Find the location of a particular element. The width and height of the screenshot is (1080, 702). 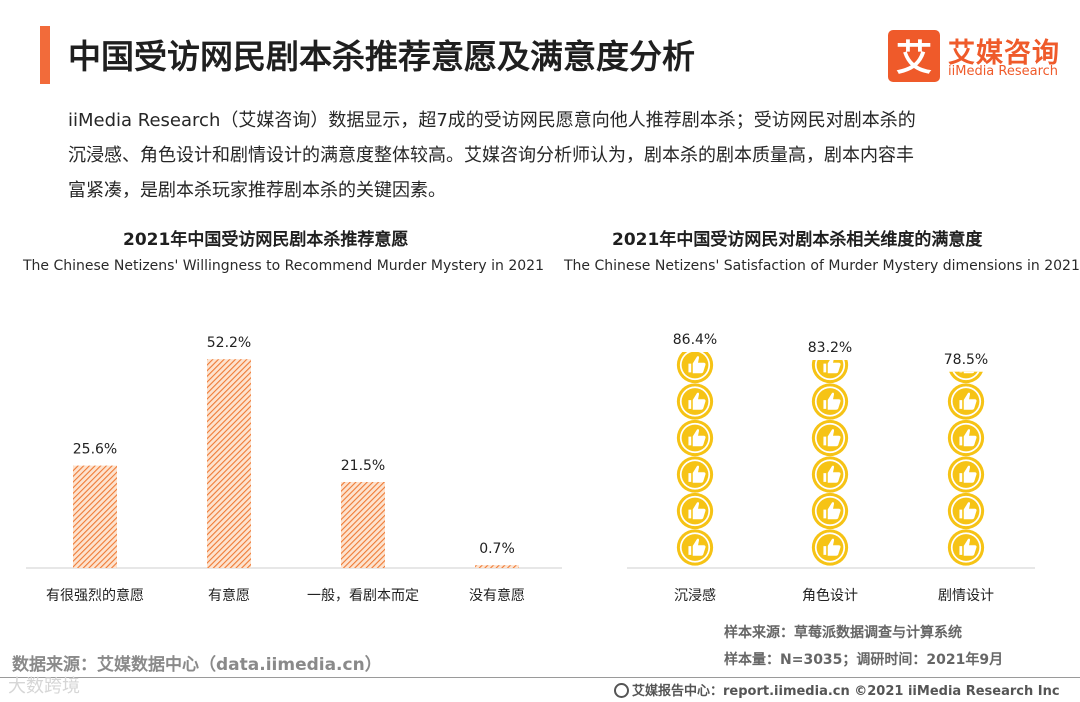

chart2-category-label: 角色设计 is located at coordinates (830, 595).